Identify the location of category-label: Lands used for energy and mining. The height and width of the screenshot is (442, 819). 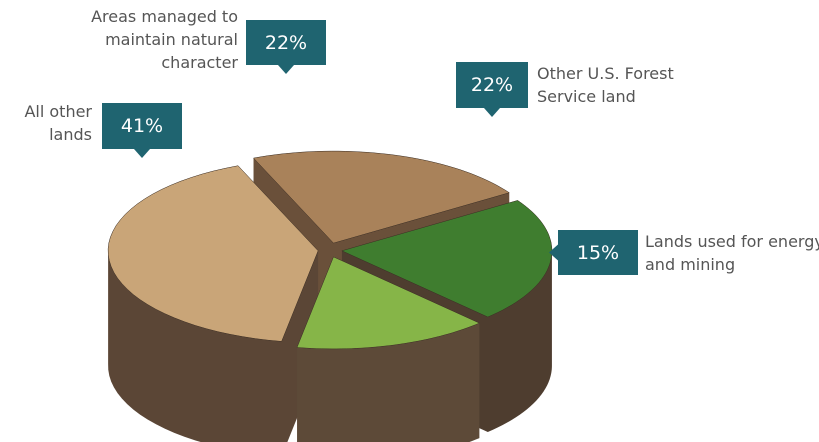
(732, 253).